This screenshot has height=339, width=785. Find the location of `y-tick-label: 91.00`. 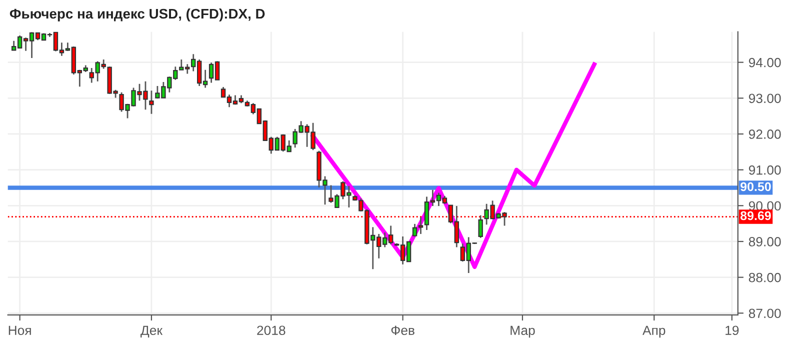

y-tick-label: 91.00 is located at coordinates (764, 170).